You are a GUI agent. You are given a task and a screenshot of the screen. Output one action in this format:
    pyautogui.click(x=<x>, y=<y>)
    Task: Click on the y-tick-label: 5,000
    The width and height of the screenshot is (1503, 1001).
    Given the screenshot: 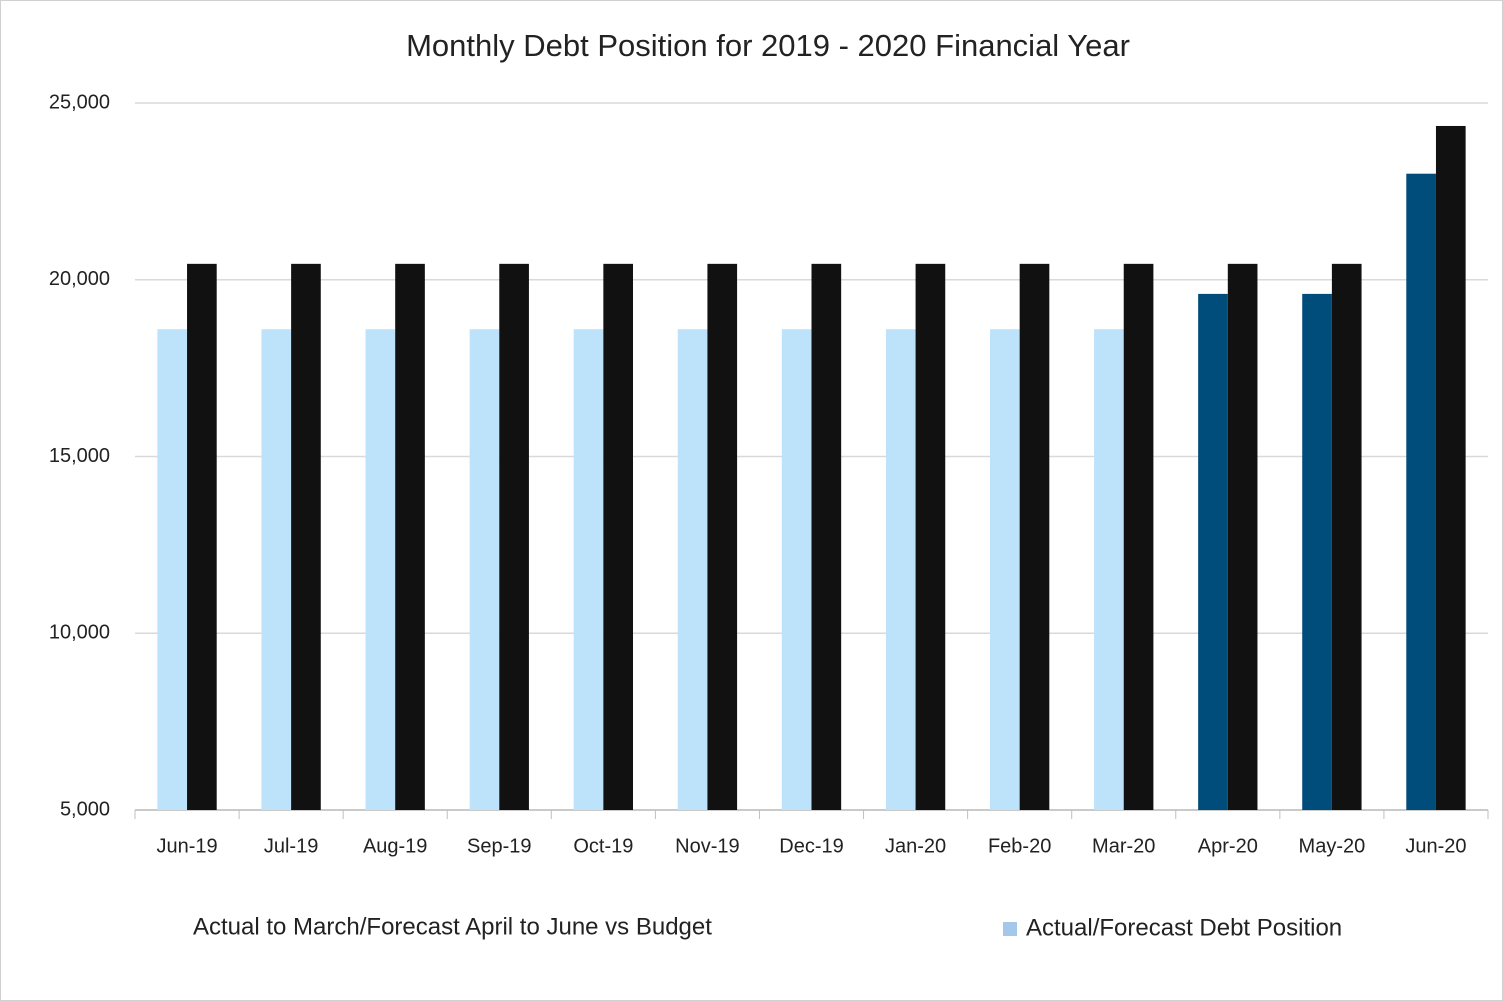 What is the action you would take?
    pyautogui.click(x=85, y=809)
    